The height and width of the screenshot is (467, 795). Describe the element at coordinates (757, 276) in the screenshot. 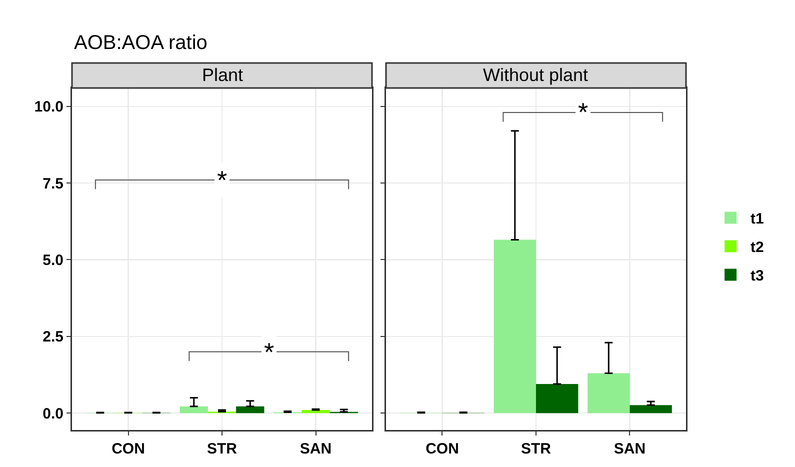

I see `legend-label: t3` at that location.